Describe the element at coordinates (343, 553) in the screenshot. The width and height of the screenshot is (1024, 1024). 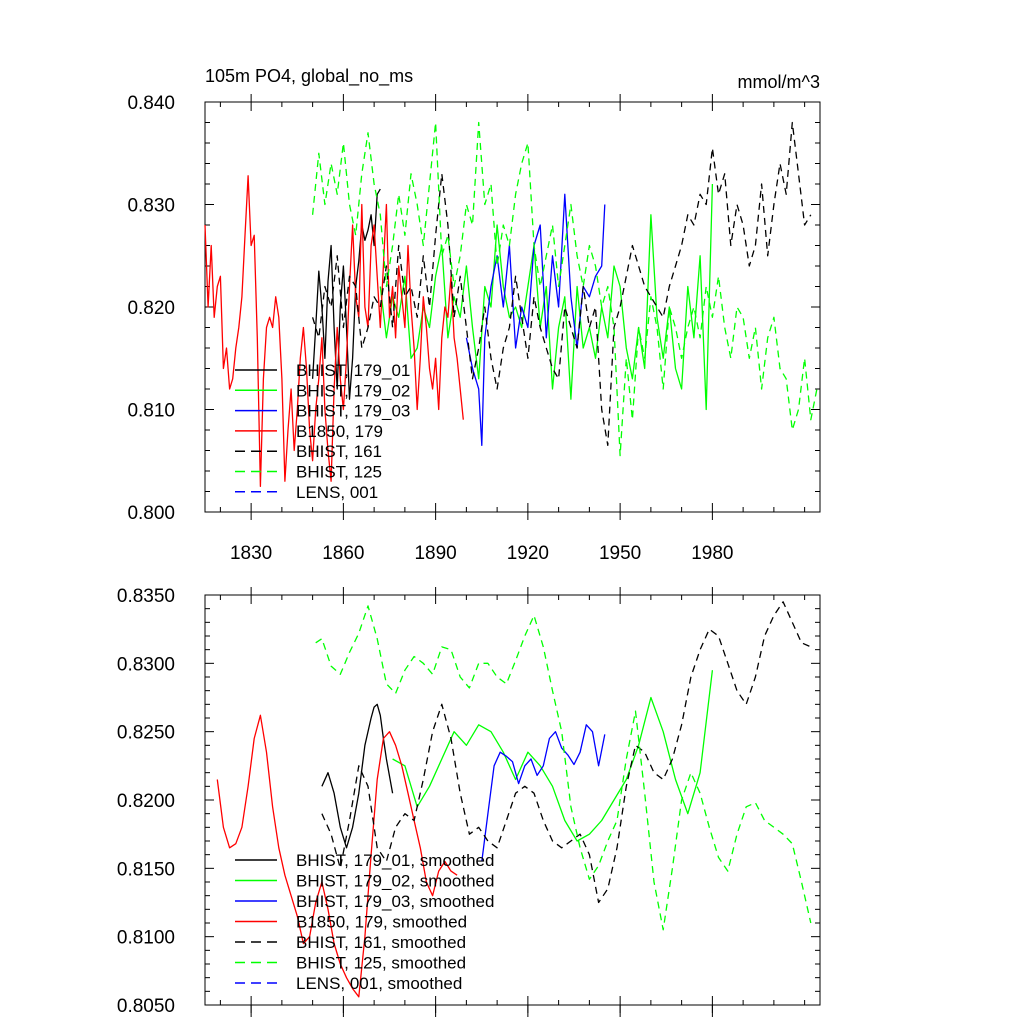
I see `x-tick-label: 1860` at that location.